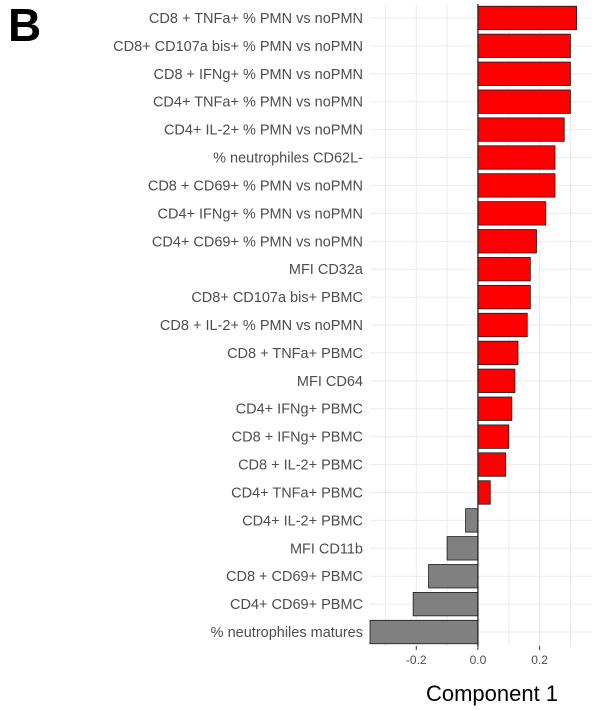 The height and width of the screenshot is (711, 595). What do you see at coordinates (326, 549) in the screenshot?
I see `category-label: MFI CD11b` at bounding box center [326, 549].